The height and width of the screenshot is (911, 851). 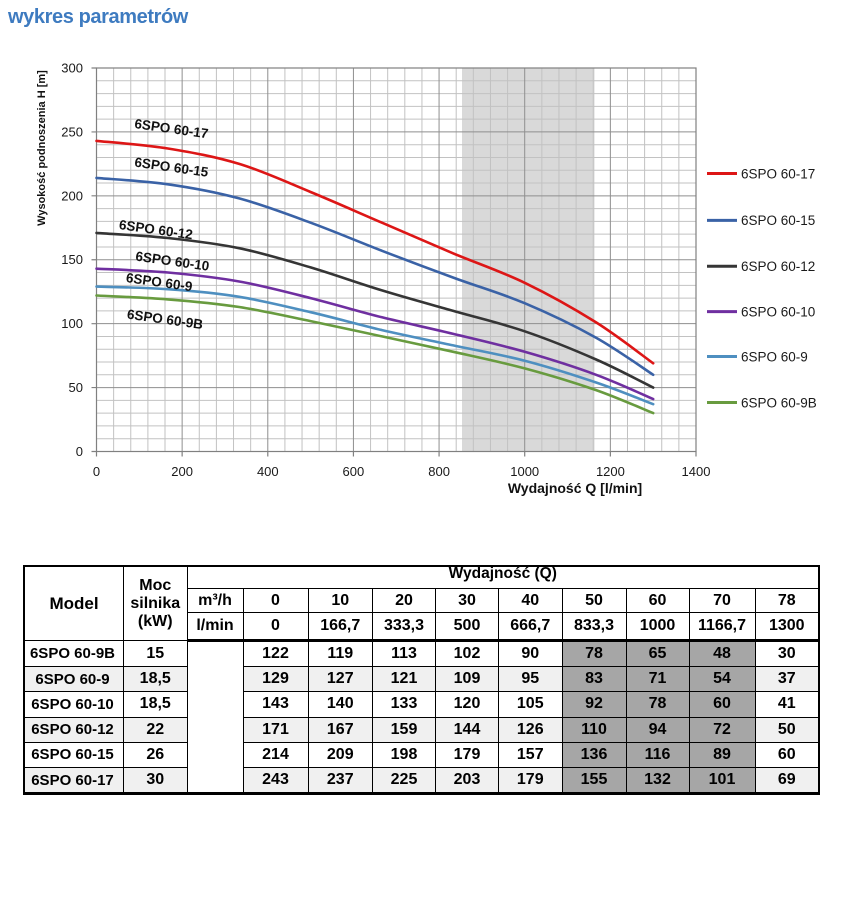 What do you see at coordinates (268, 471) in the screenshot?
I see `svg-text: 400` at bounding box center [268, 471].